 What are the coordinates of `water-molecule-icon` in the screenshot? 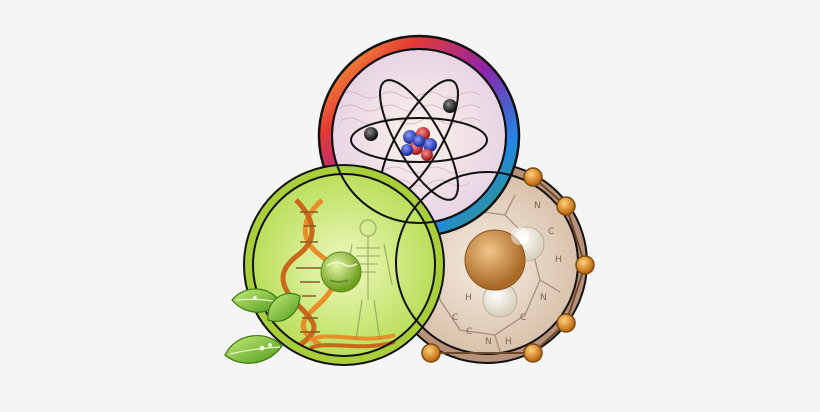 It's located at (504, 272).